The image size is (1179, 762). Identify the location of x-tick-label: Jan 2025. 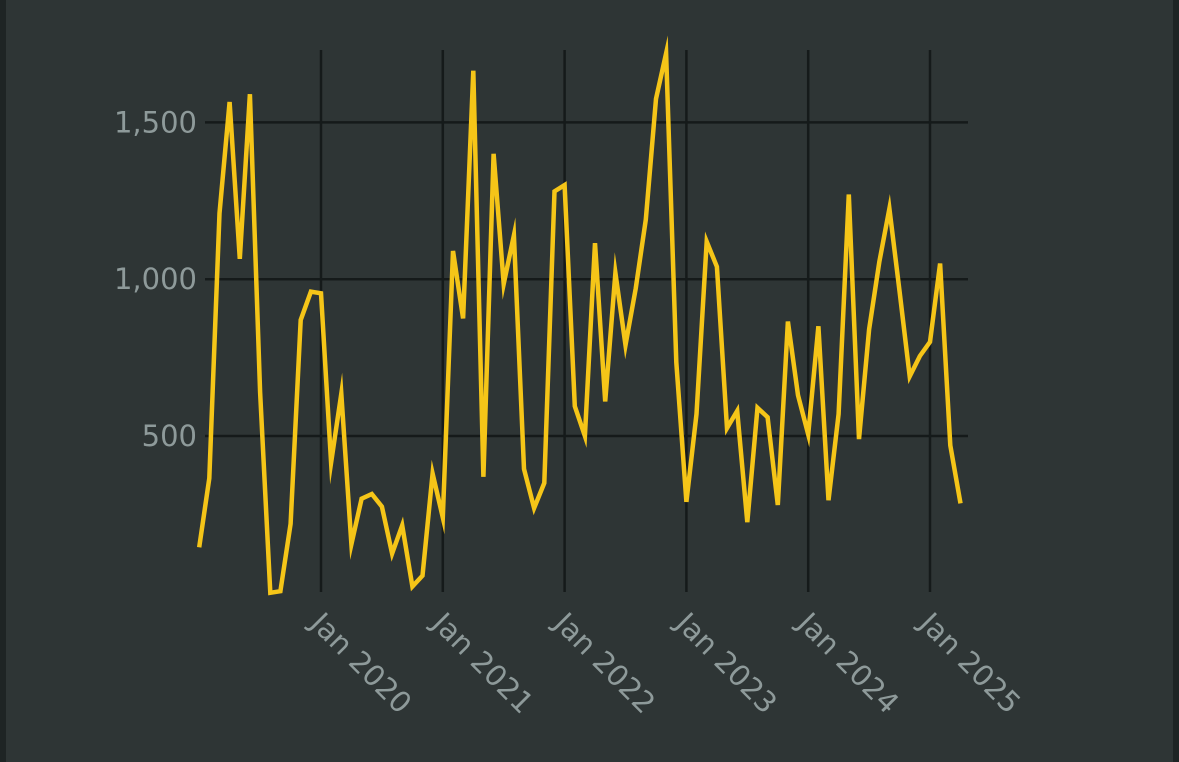
(970, 662).